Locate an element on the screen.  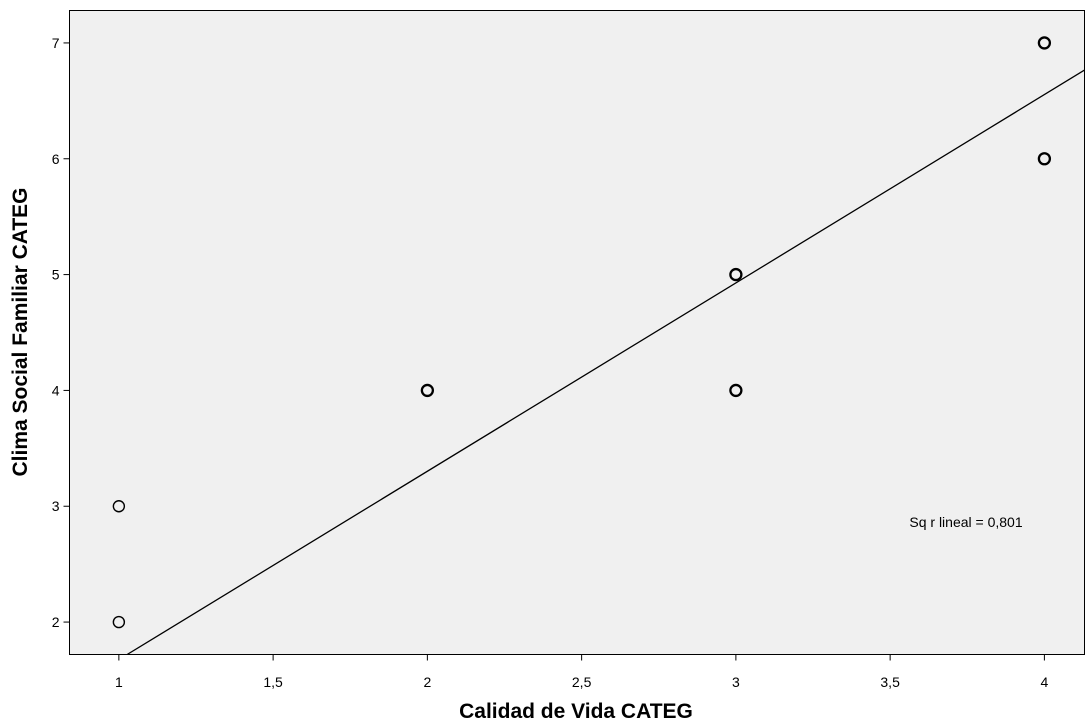
x-tick-label: 1,5 is located at coordinates (273, 682).